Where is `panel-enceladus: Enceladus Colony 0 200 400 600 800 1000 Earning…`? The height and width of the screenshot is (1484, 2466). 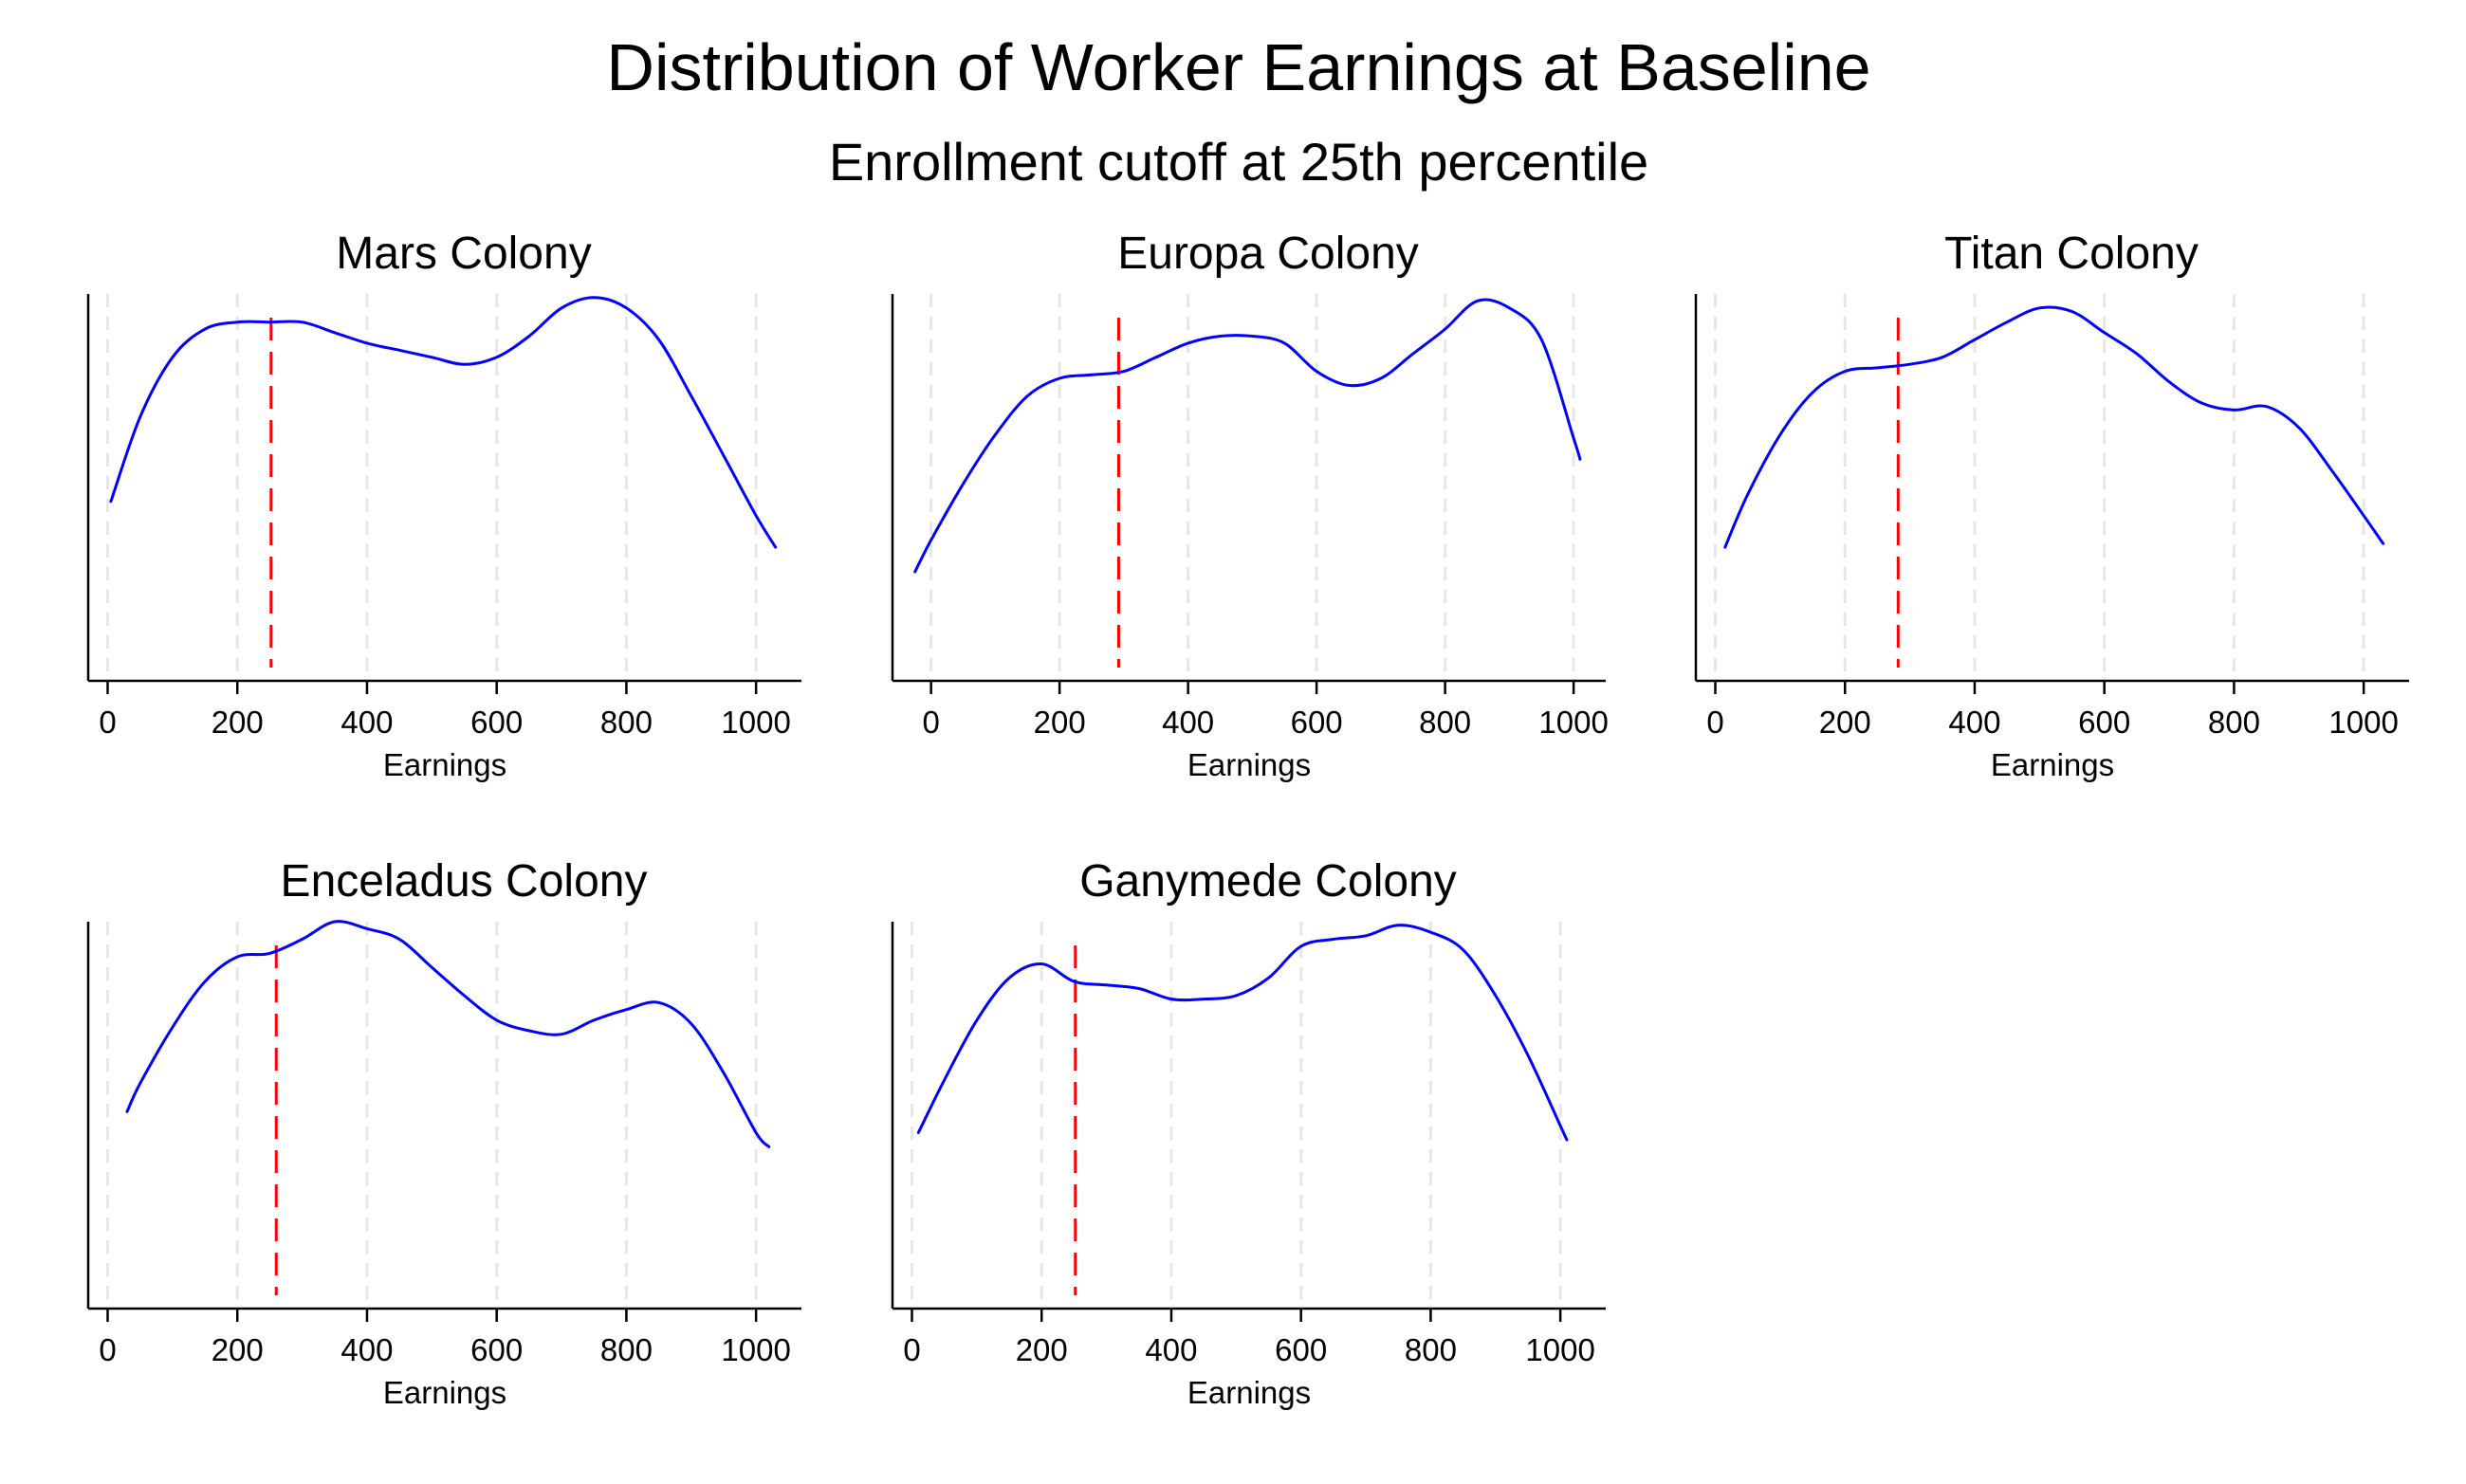
panel-enceladus: Enceladus Colony 0 200 400 600 800 1000 Earning… is located at coordinates (443, 1133).